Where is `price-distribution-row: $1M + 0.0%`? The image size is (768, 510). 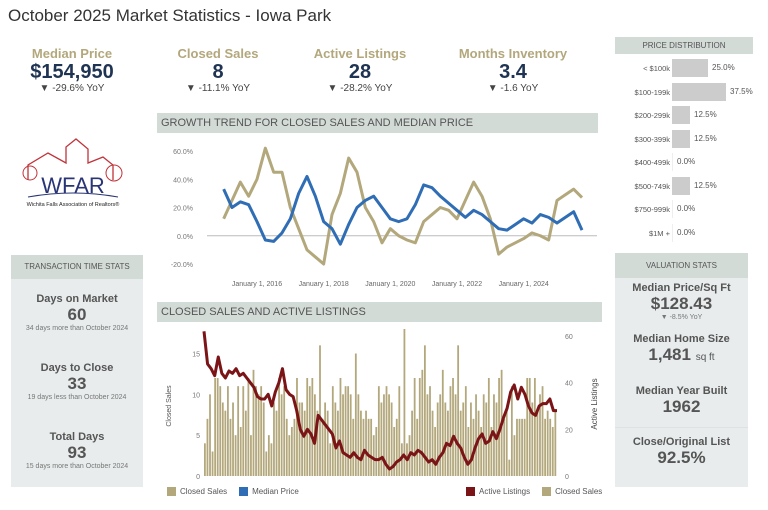
price-distribution-row: $1M + 0.0% is located at coordinates (685, 232).